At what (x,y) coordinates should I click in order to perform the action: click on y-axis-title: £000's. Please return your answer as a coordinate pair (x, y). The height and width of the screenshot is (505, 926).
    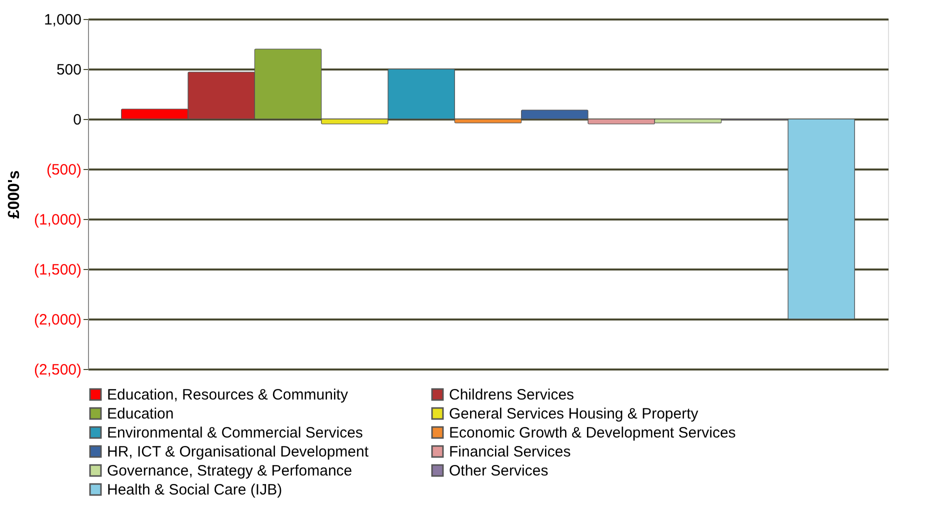
    Looking at the image, I should click on (14, 194).